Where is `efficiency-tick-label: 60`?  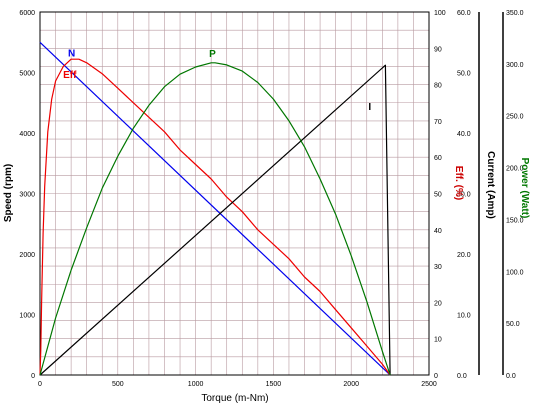
efficiency-tick-label: 60 is located at coordinates (438, 158).